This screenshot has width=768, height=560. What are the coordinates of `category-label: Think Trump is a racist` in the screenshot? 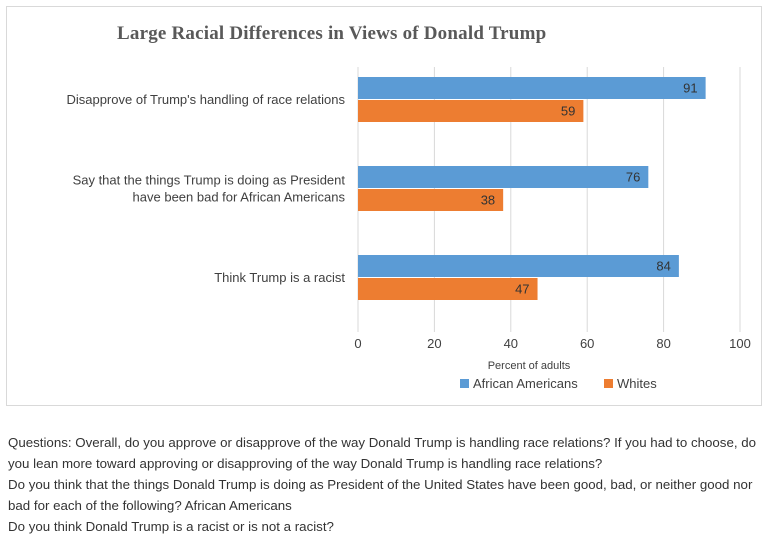 It's located at (279, 277).